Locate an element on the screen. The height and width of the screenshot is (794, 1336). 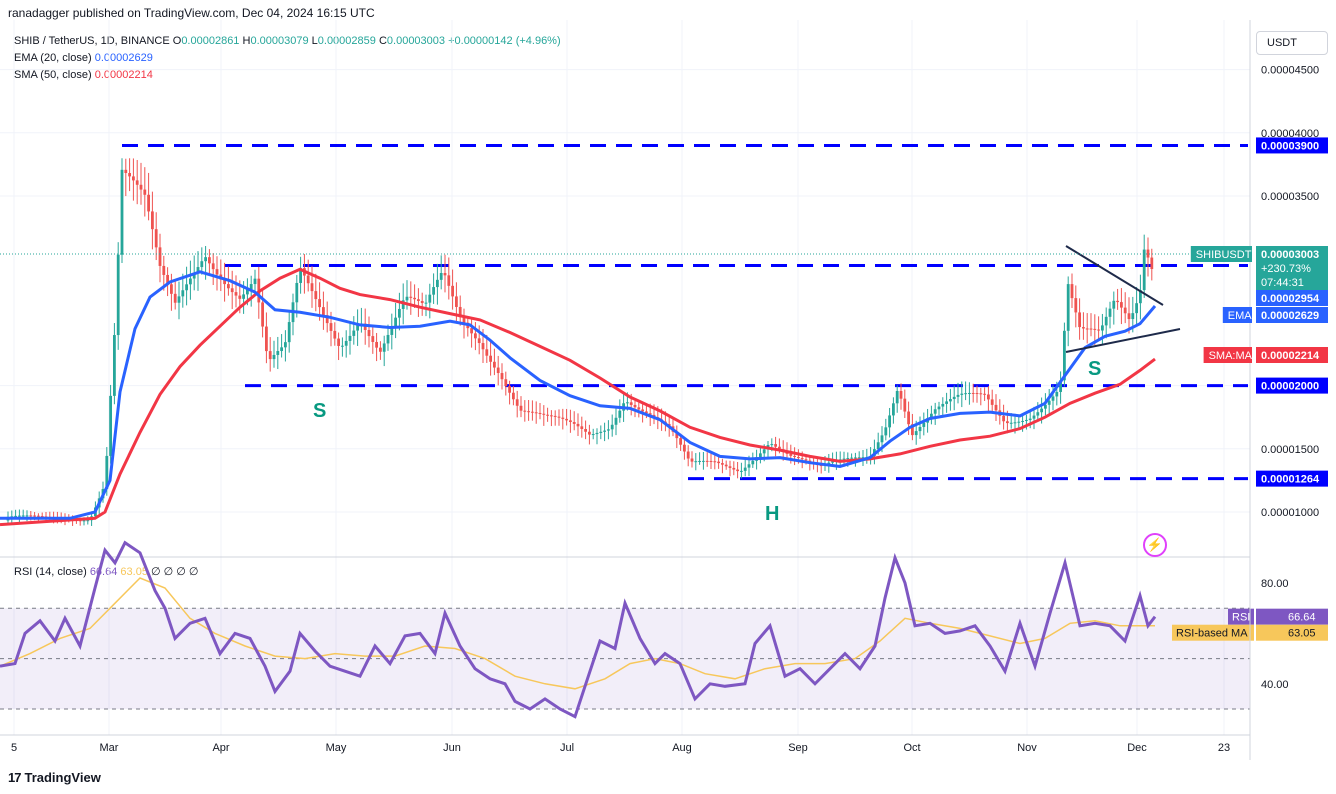
close-value: 0.00003003 is located at coordinates (416, 41).